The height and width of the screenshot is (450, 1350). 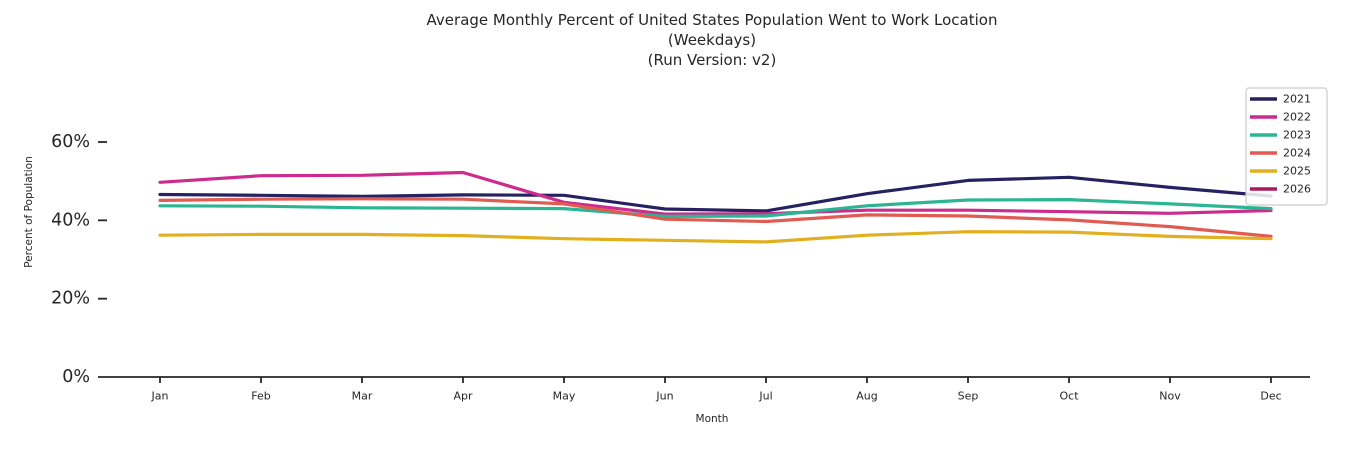 What do you see at coordinates (70, 299) in the screenshot?
I see `y-tick-label: 20%` at bounding box center [70, 299].